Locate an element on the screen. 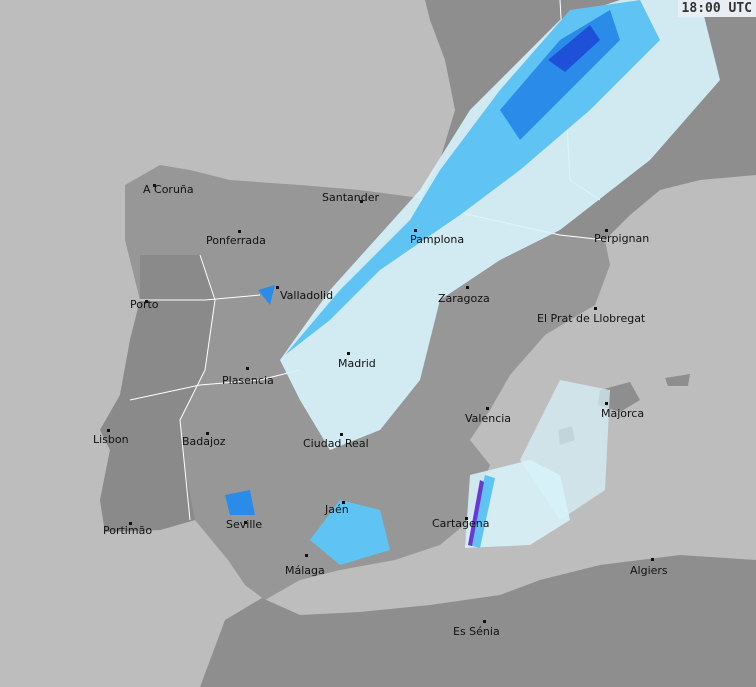 The image size is (756, 687). timestamp-label: 18:00 UTC is located at coordinates (716, 8).